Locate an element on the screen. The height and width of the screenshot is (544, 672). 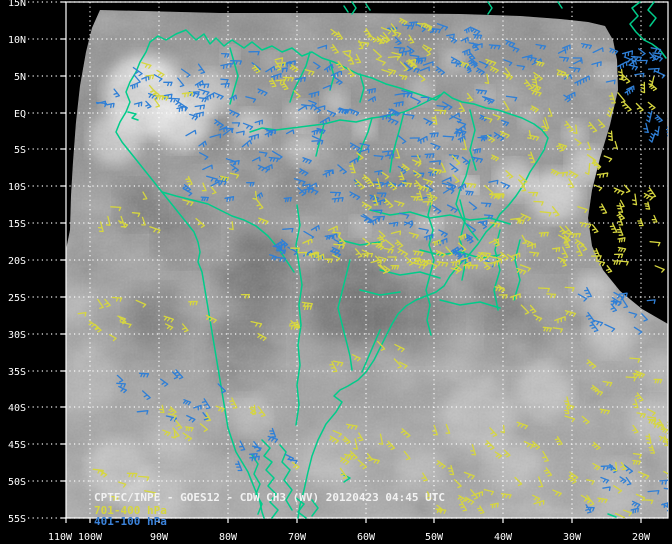
lat-axis-label: 15N is located at coordinates (17, 4).